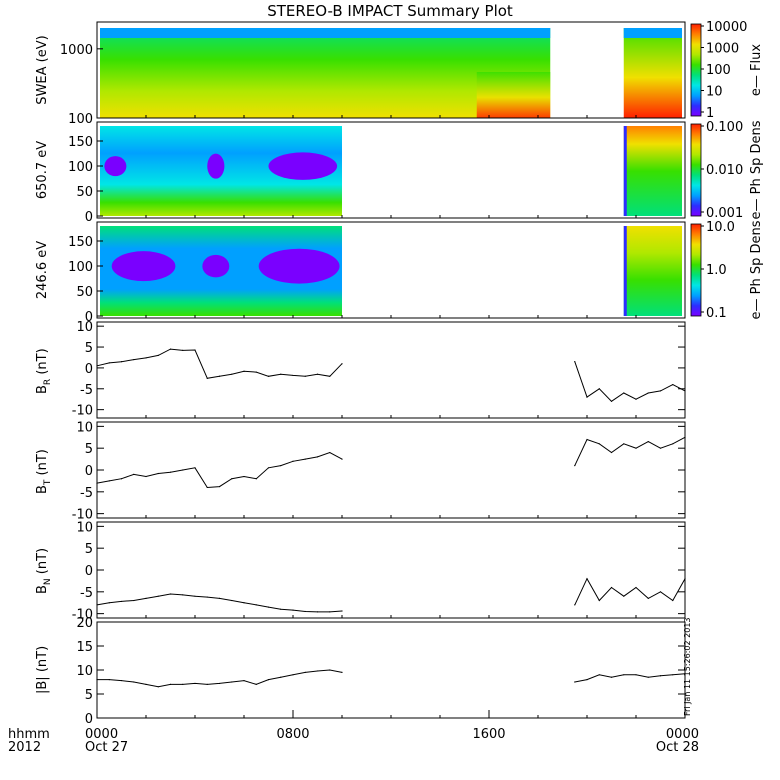 Image resolution: width=780 pixels, height=780 pixels. What do you see at coordinates (86, 593) in the screenshot?
I see `y-tick-label: -5` at bounding box center [86, 593].